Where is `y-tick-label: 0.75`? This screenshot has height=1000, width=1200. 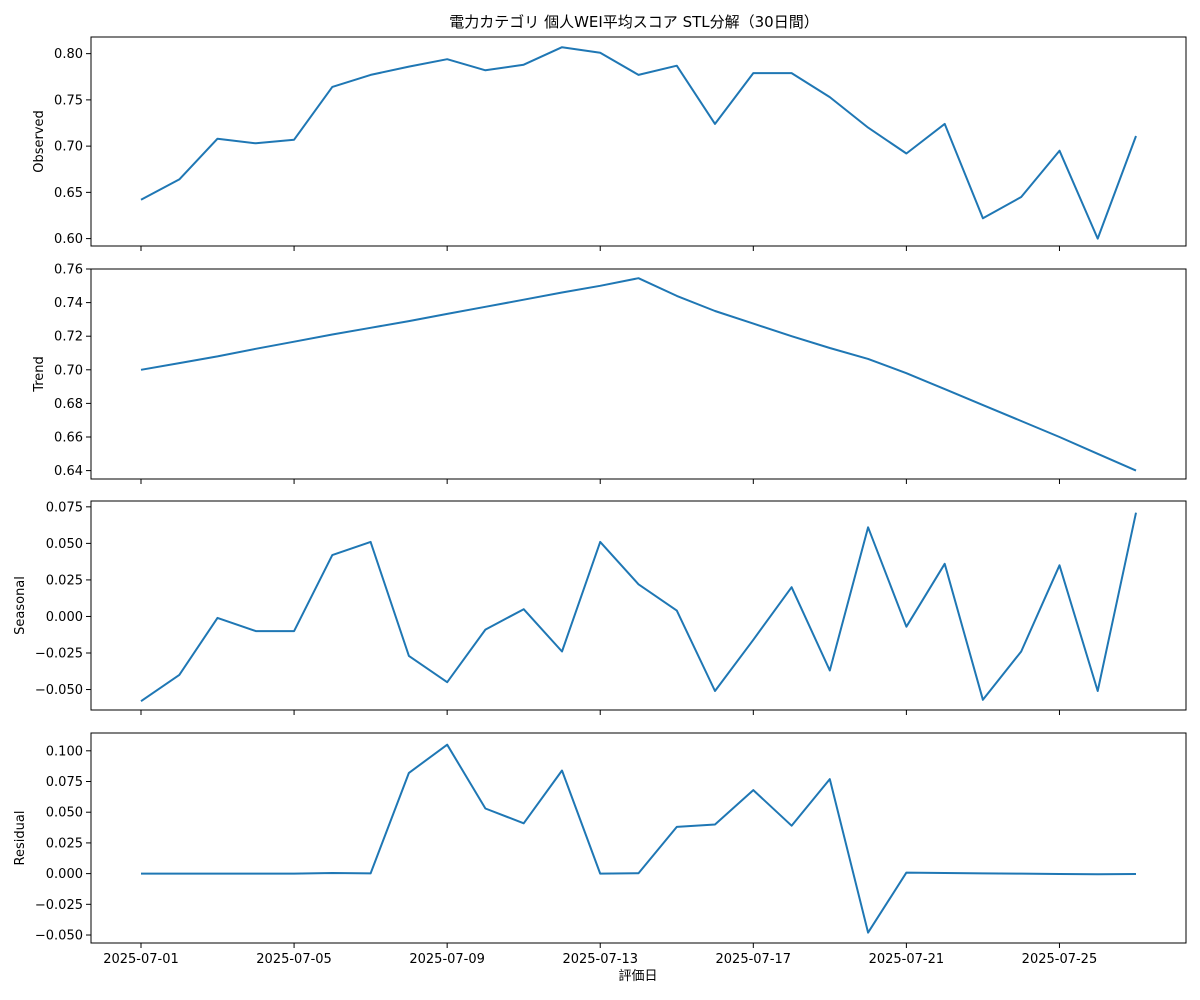
y-tick-label: 0.75 is located at coordinates (68, 100).